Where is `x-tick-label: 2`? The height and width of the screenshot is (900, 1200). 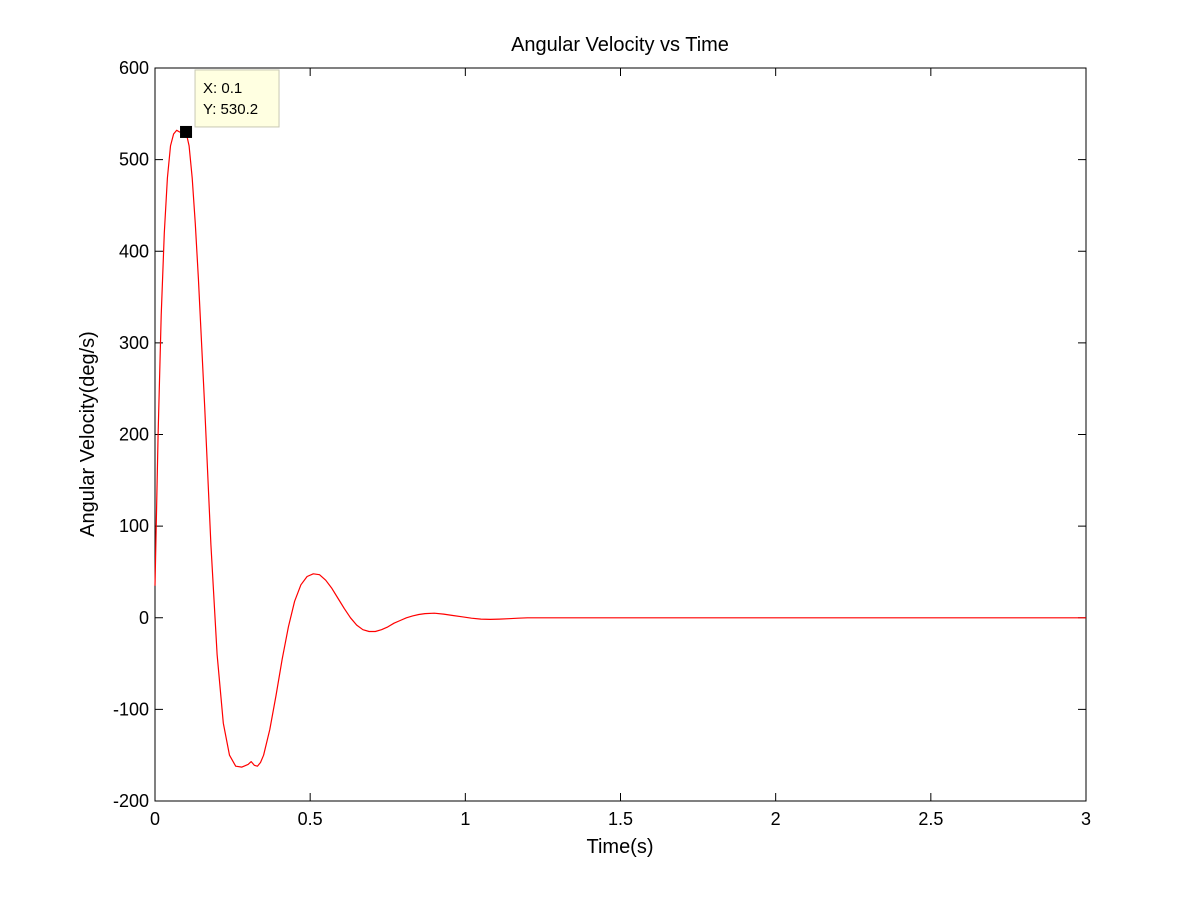 x-tick-label: 2 is located at coordinates (776, 819).